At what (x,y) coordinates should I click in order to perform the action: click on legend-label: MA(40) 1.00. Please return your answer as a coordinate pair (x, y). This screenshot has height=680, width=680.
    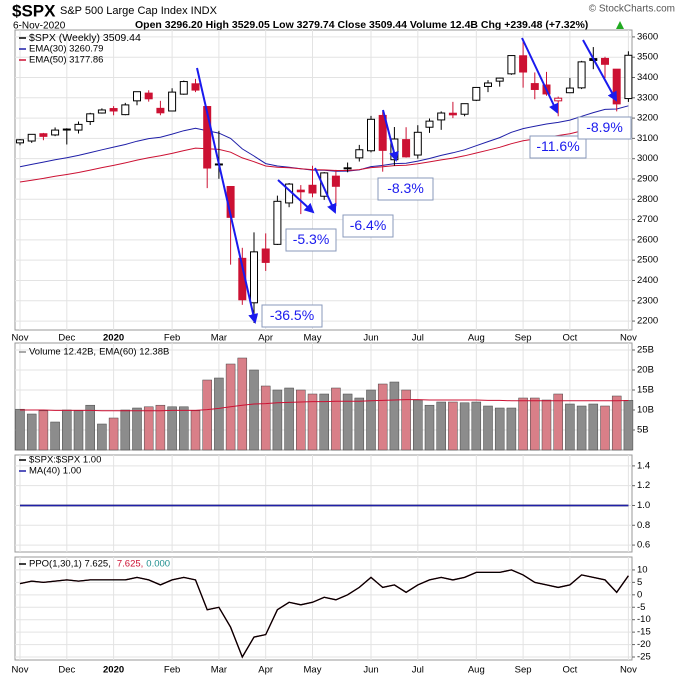
    Looking at the image, I should click on (55, 471).